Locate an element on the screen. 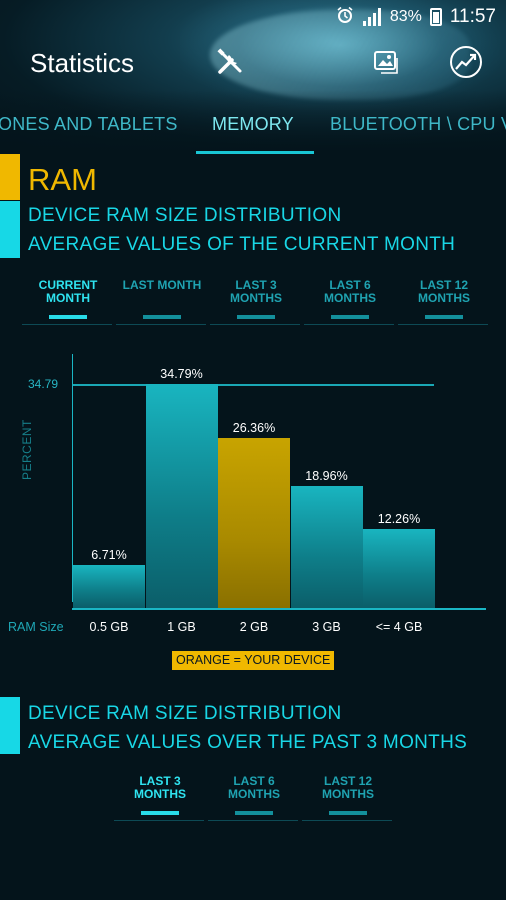 This screenshot has height=900, width=506. alarm-icon is located at coordinates (345, 17).